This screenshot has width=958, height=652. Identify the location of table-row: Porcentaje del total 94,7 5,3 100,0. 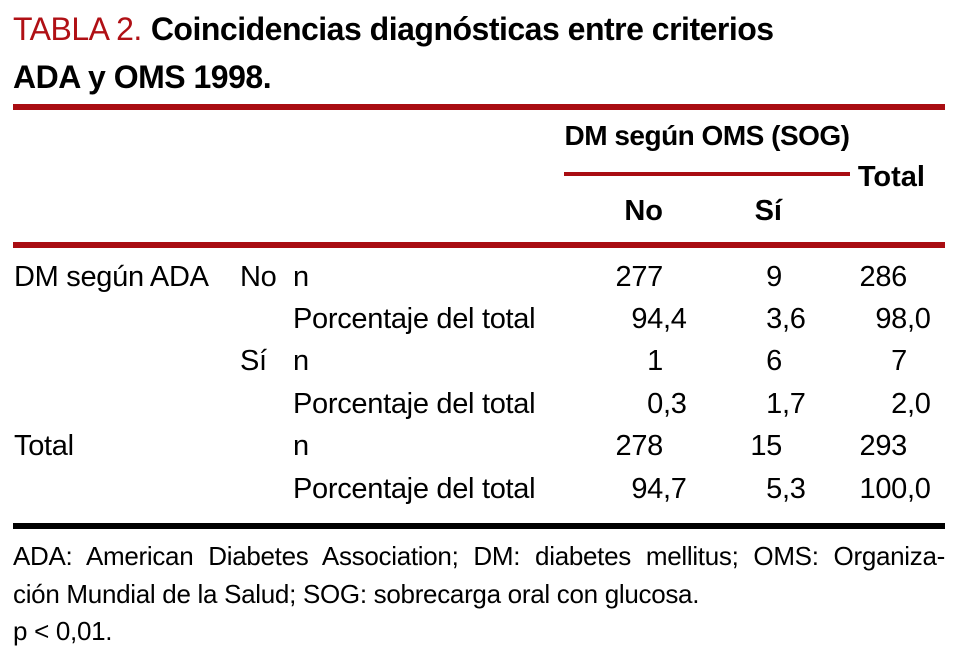
(472, 489).